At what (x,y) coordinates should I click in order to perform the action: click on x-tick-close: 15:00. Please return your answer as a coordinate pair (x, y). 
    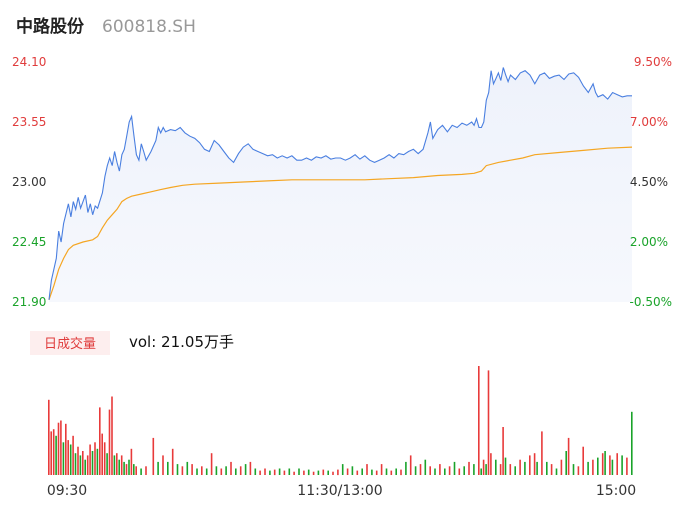
    Looking at the image, I should click on (616, 491).